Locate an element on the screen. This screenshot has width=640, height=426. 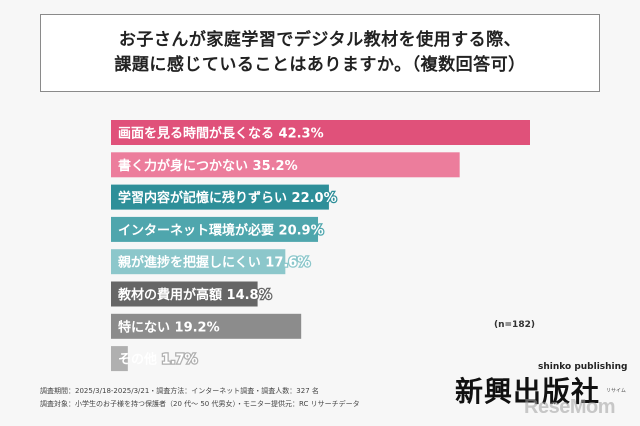
chart-title-line2: 課題に感じていることはありますか。（複数回答可） is located at coordinates (320, 65).